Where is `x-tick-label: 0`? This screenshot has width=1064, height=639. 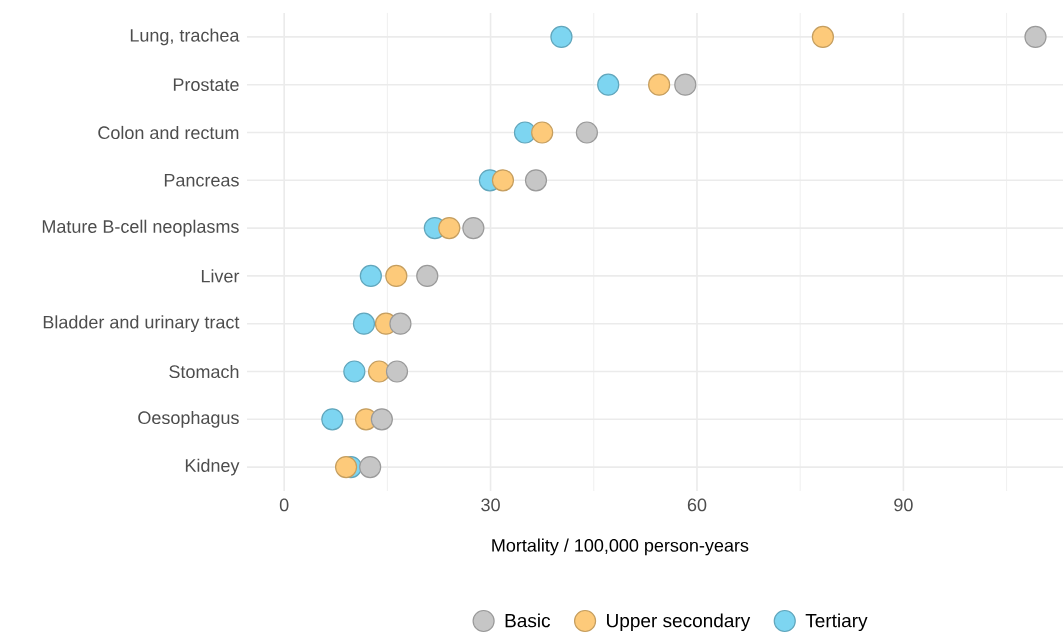
x-tick-label: 0 is located at coordinates (284, 505).